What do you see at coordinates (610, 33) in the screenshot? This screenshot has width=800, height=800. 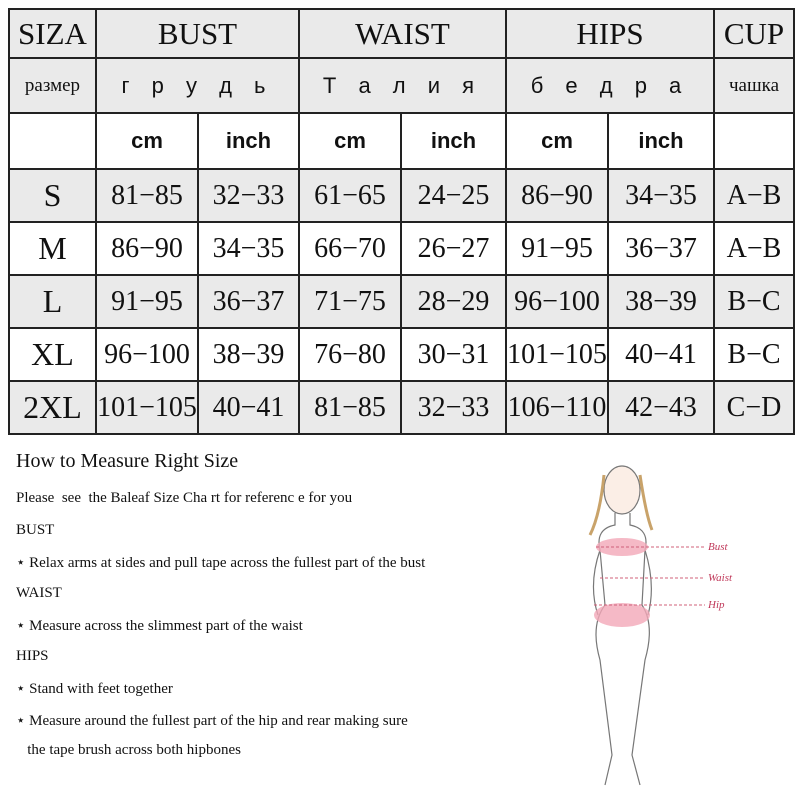 I see `header-hips: HIPS` at bounding box center [610, 33].